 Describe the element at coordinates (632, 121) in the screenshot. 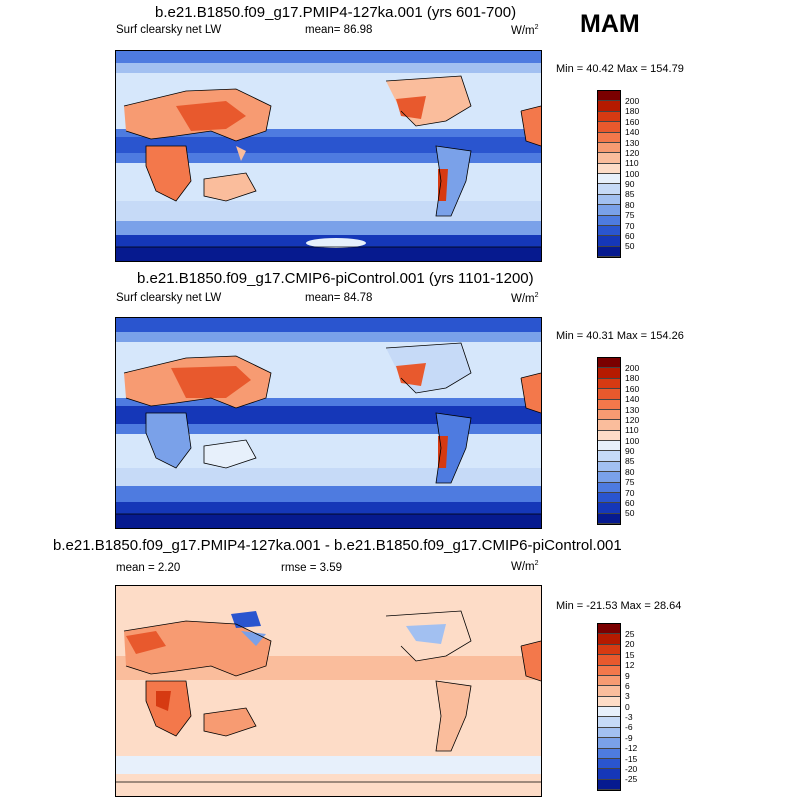

I see `colorbar-label: 160` at that location.